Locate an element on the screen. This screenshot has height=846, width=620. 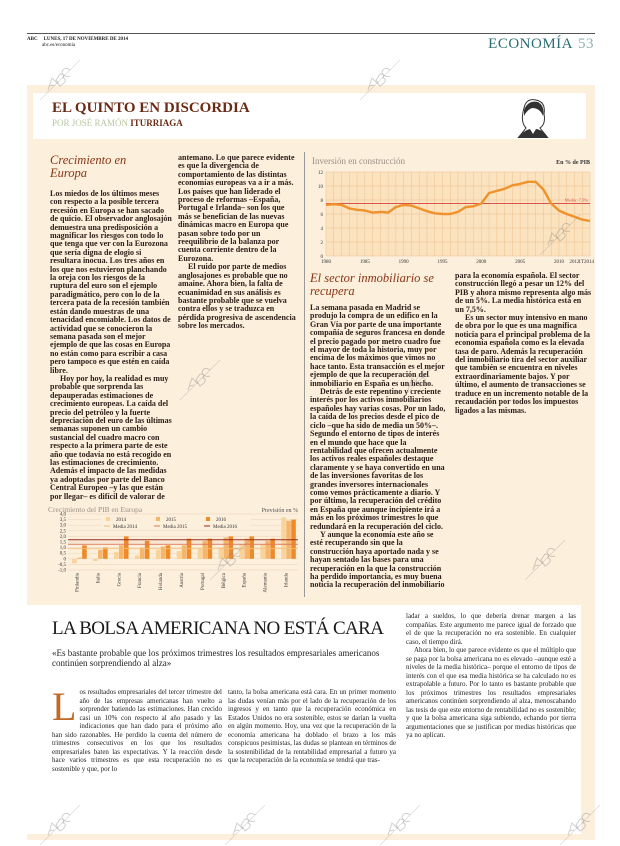
reference-label: Media: 7,5% is located at coordinates (576, 201).